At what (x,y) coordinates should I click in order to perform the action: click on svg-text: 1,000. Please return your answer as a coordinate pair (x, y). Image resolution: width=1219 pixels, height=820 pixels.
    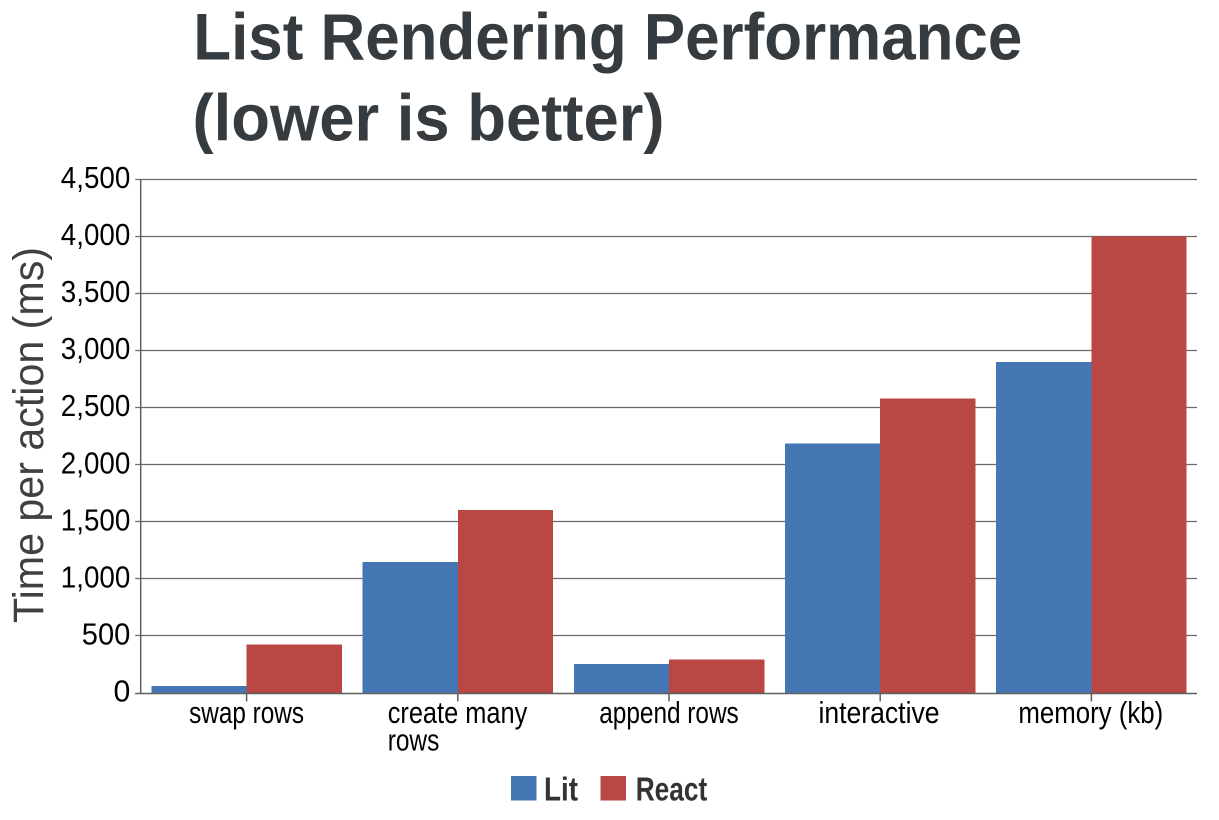
    Looking at the image, I should click on (96, 577).